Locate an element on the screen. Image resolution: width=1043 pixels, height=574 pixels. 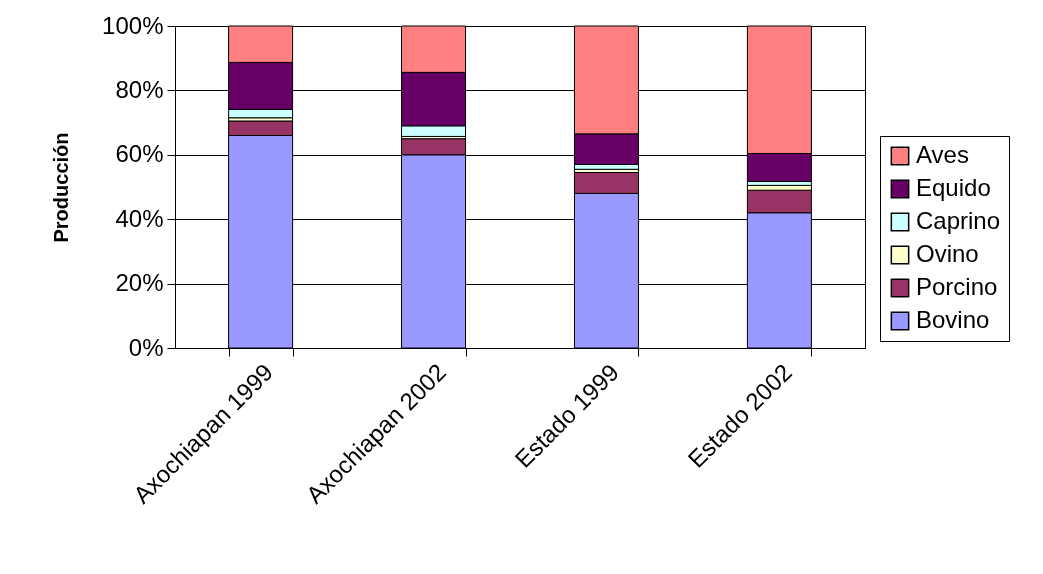
legend-label: Porcino is located at coordinates (957, 286).